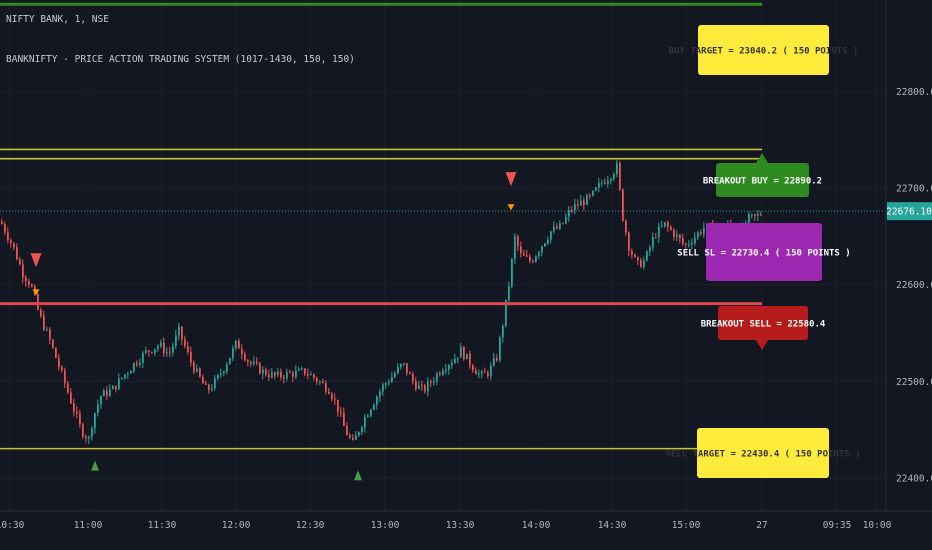 The image size is (932, 550). What do you see at coordinates (877, 525) in the screenshot?
I see `time-tick-label: 10:00` at bounding box center [877, 525].